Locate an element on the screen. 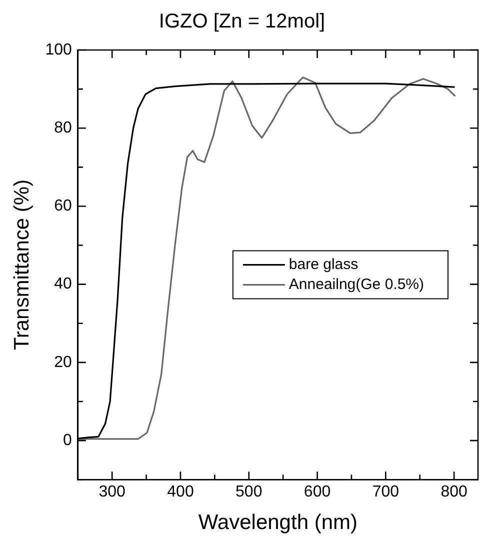 This screenshot has width=487, height=544. x-axis-title: Wavelength (nm) is located at coordinates (278, 522).